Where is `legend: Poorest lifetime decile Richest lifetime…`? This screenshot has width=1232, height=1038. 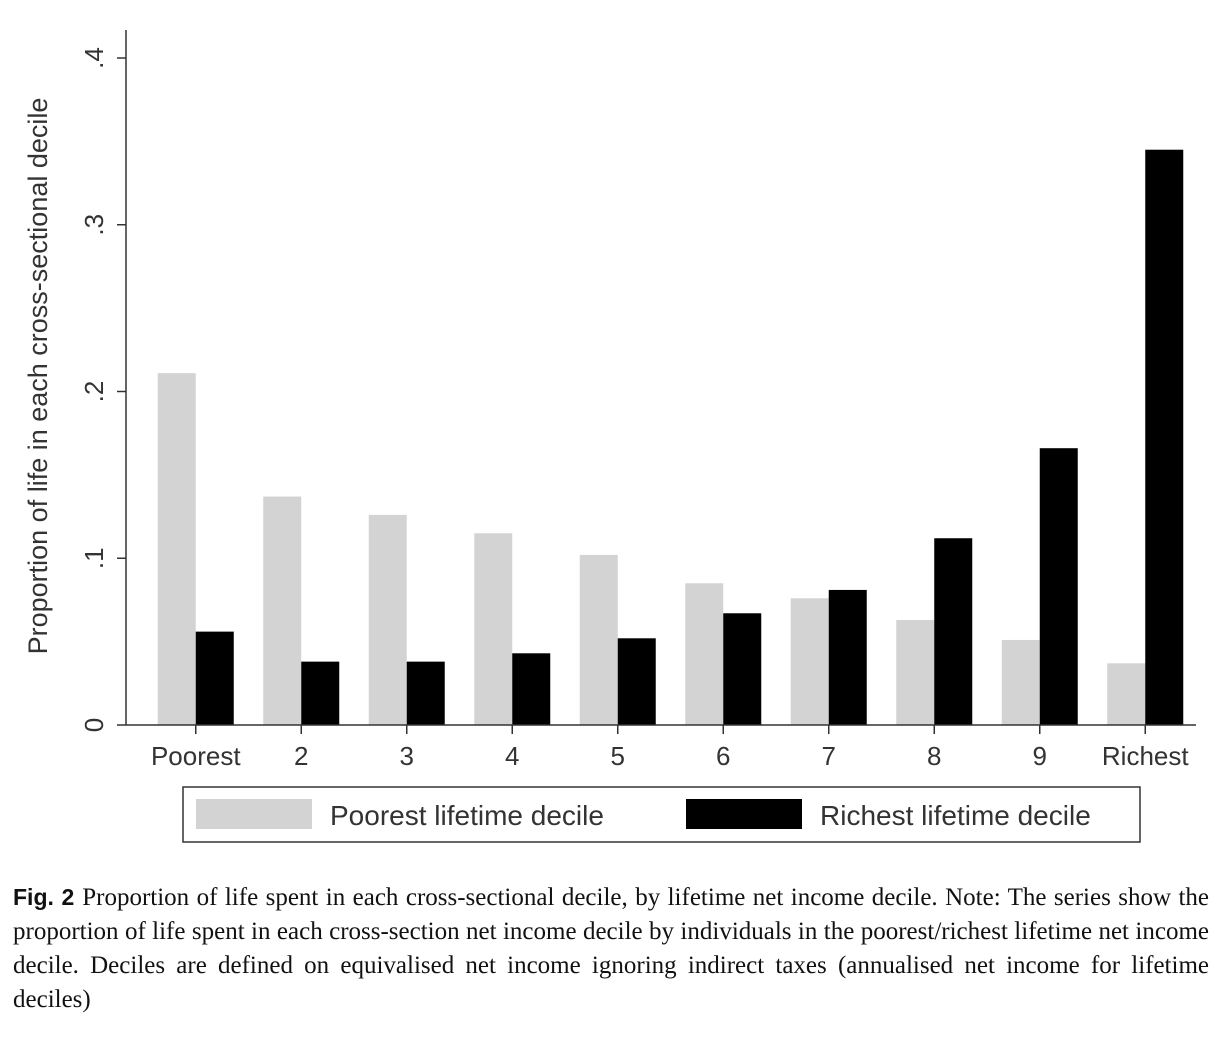 legend: Poorest lifetime decile Richest lifetime… is located at coordinates (661, 814).